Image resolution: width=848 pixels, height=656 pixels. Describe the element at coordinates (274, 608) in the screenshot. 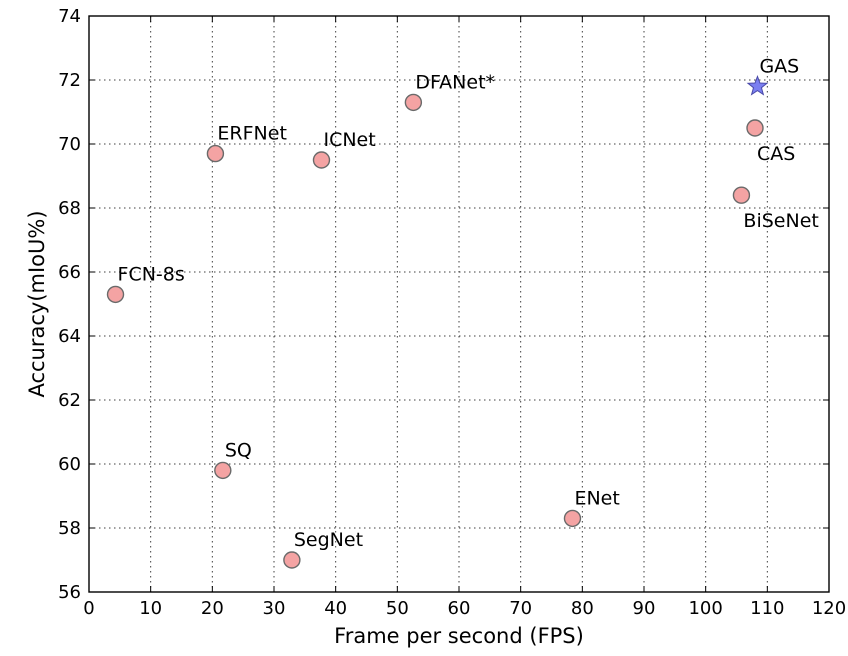

I see `x-tick-label: 30` at that location.